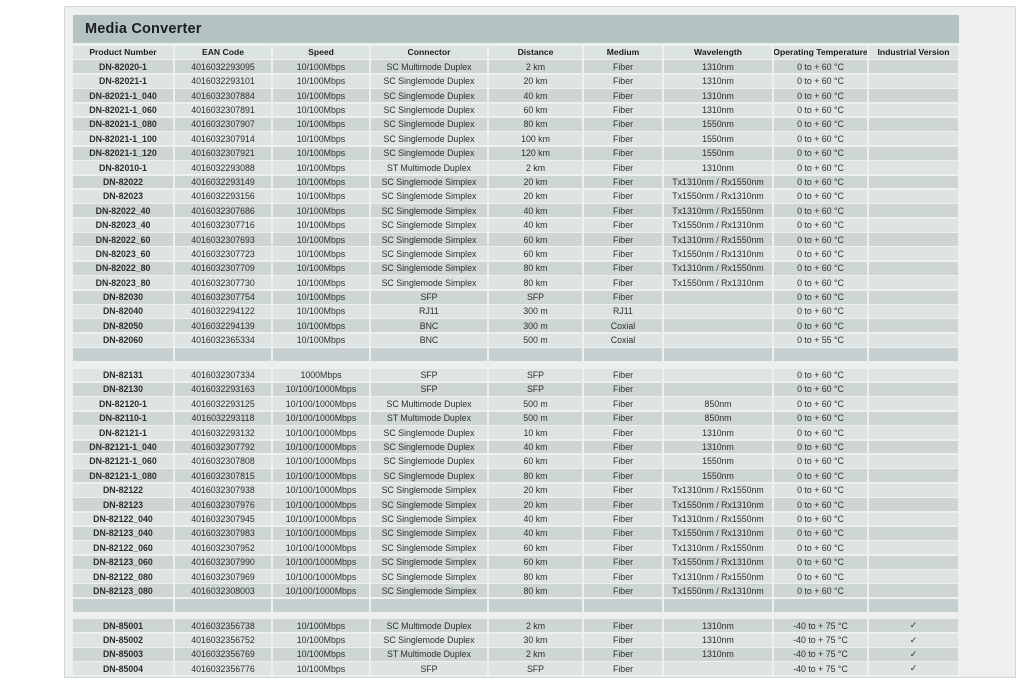 This screenshot has height=683, width=1024. What do you see at coordinates (223, 533) in the screenshot?
I see `cell-ean-code: 4016032307983` at bounding box center [223, 533].